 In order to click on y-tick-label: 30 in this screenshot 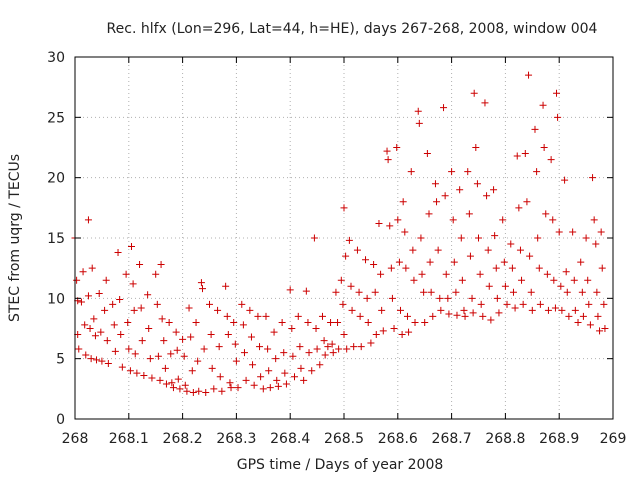, I will do `click(56, 58)`.